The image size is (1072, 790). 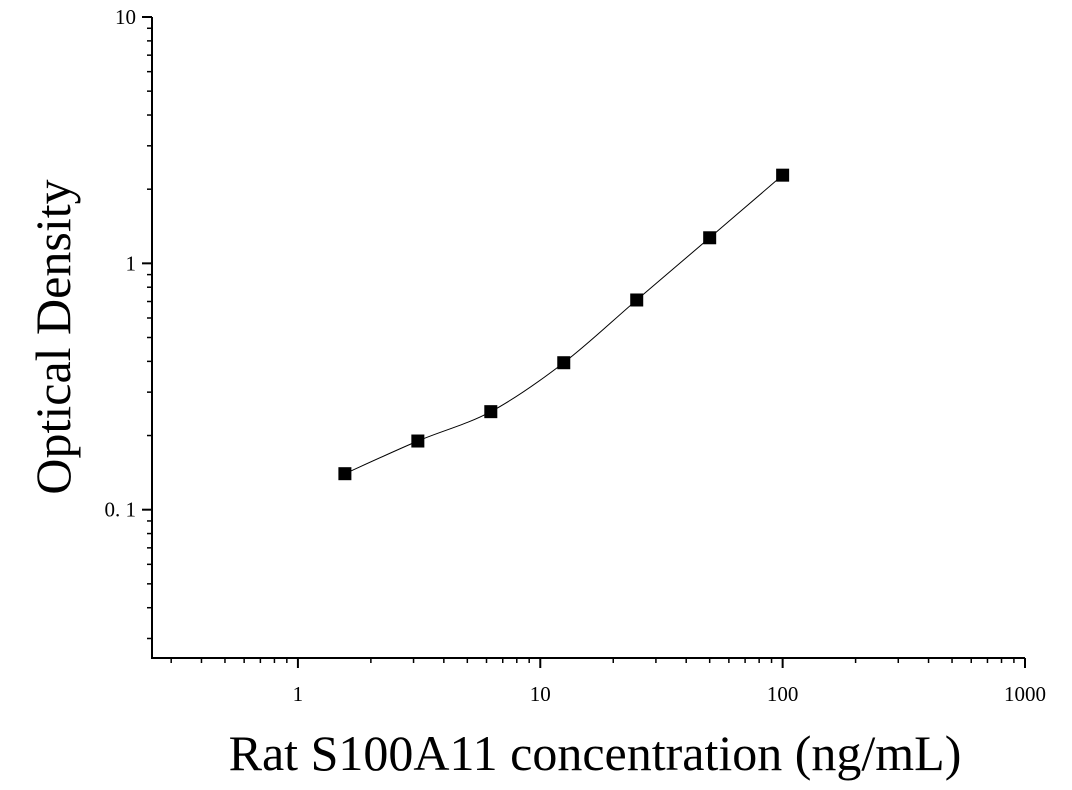 I want to click on y-tick-label: 10, so click(x=125, y=17).